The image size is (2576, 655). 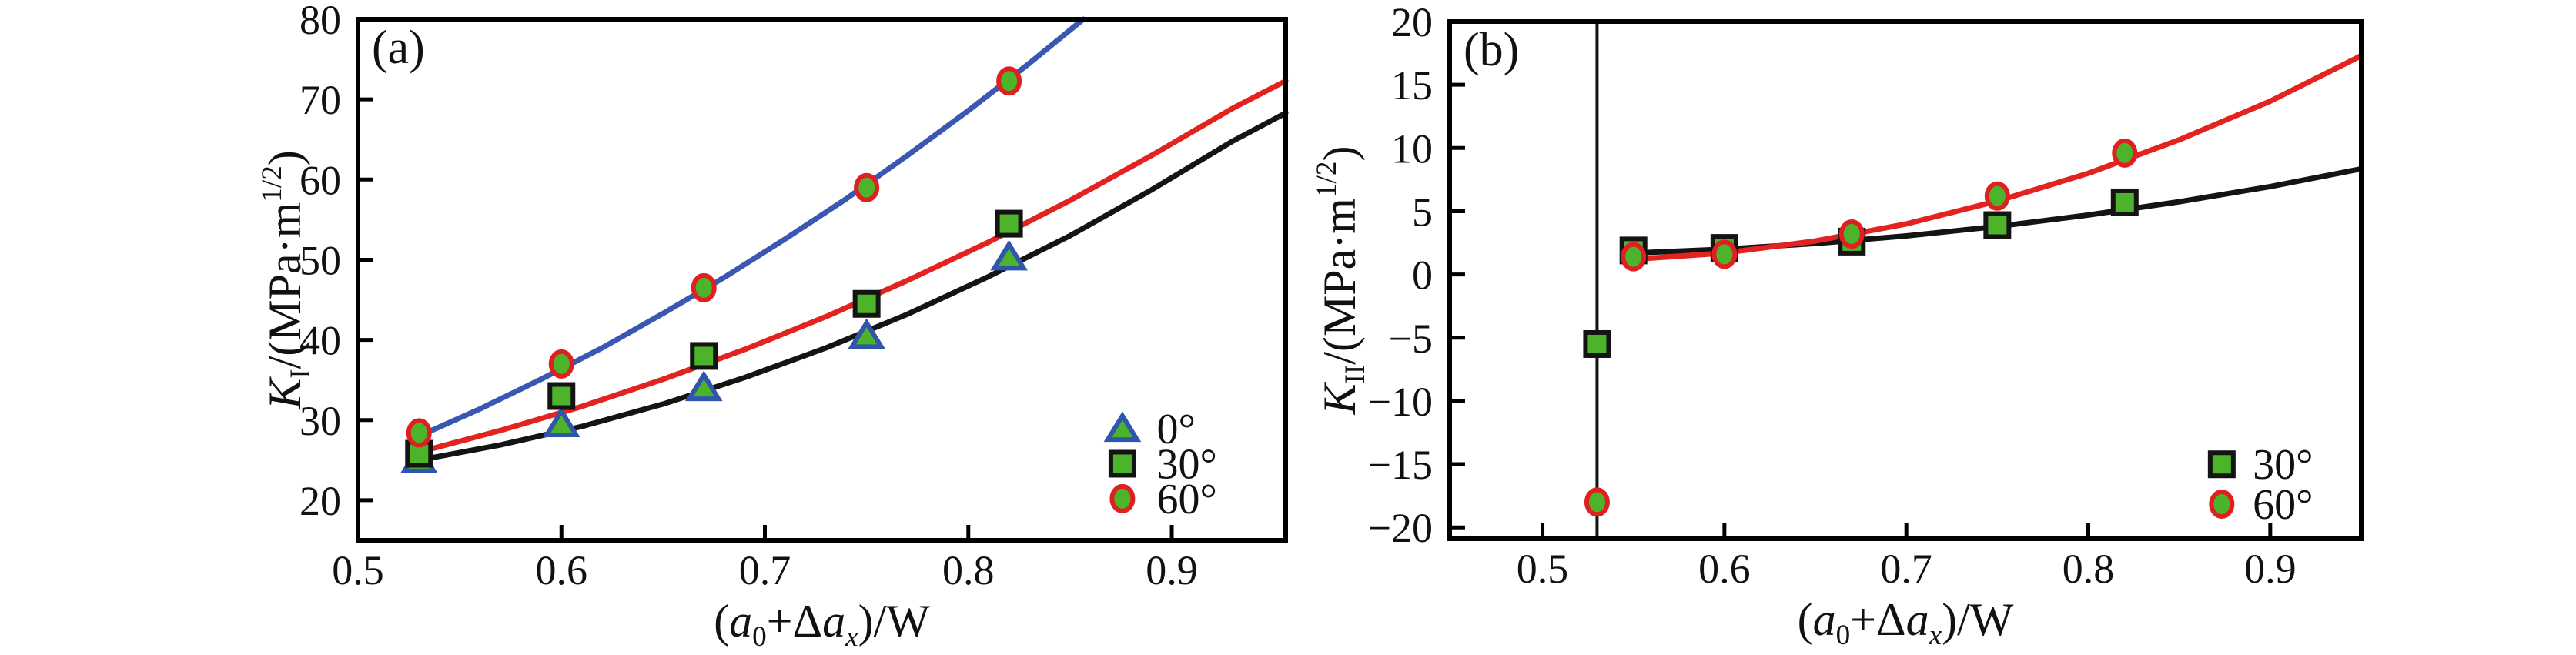 What do you see at coordinates (1401, 465) in the screenshot?
I see `y-tick-label: −15` at bounding box center [1401, 465].